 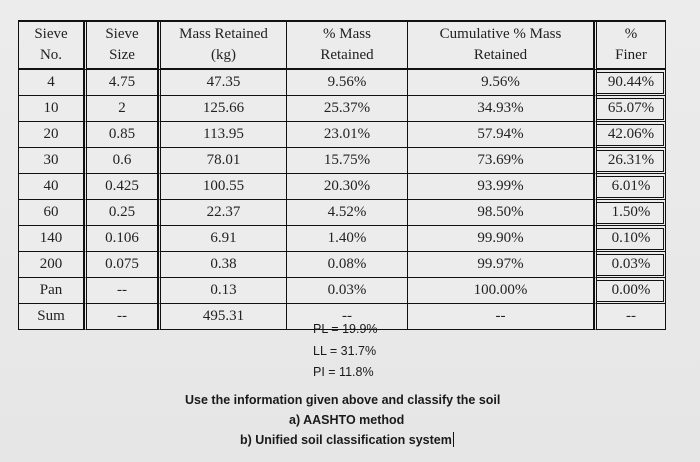 What do you see at coordinates (630, 291) in the screenshot?
I see `cell-percent-finer: 0.00%` at bounding box center [630, 291].